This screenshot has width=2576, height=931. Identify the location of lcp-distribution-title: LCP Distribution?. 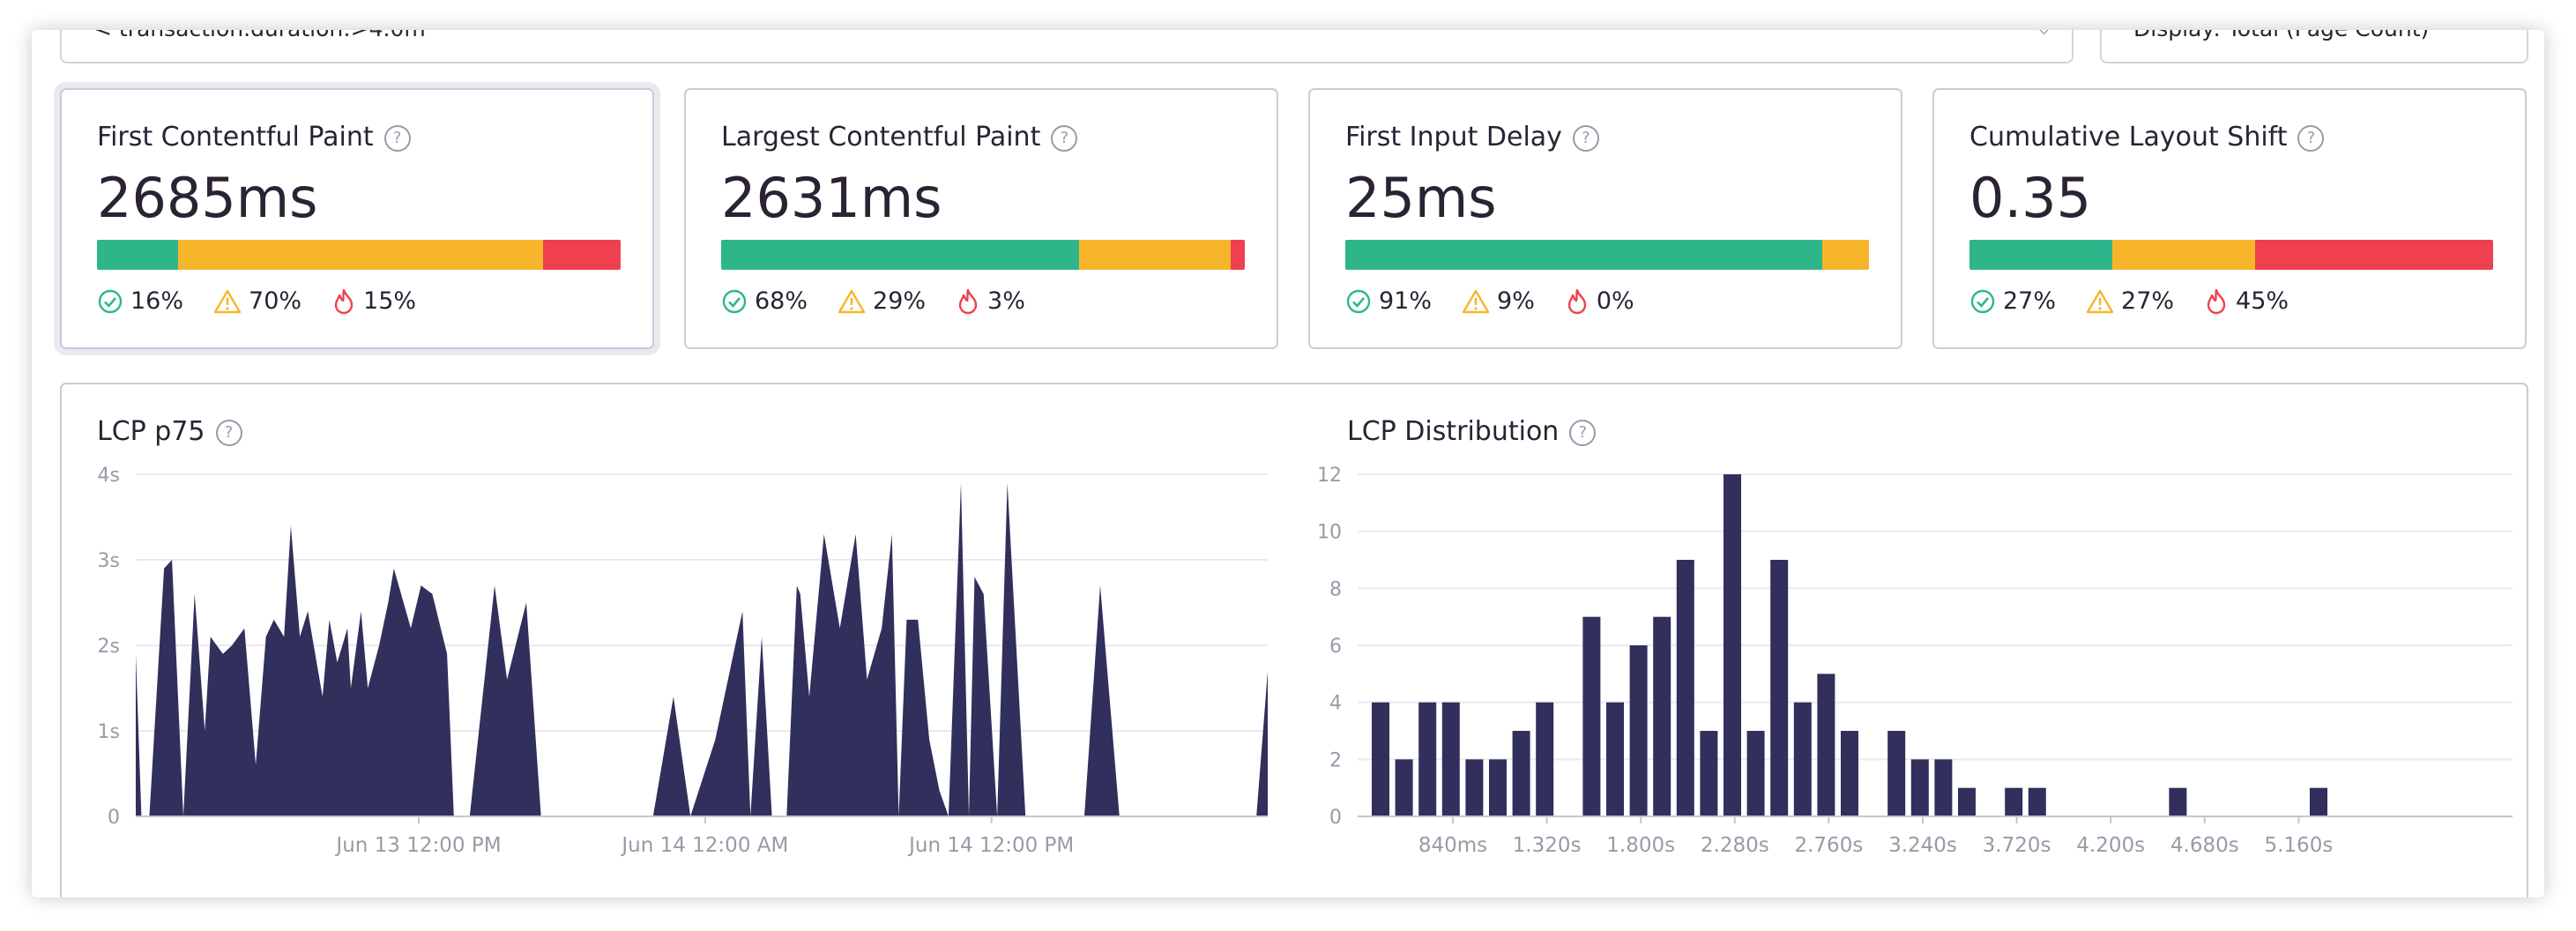
(1472, 431).